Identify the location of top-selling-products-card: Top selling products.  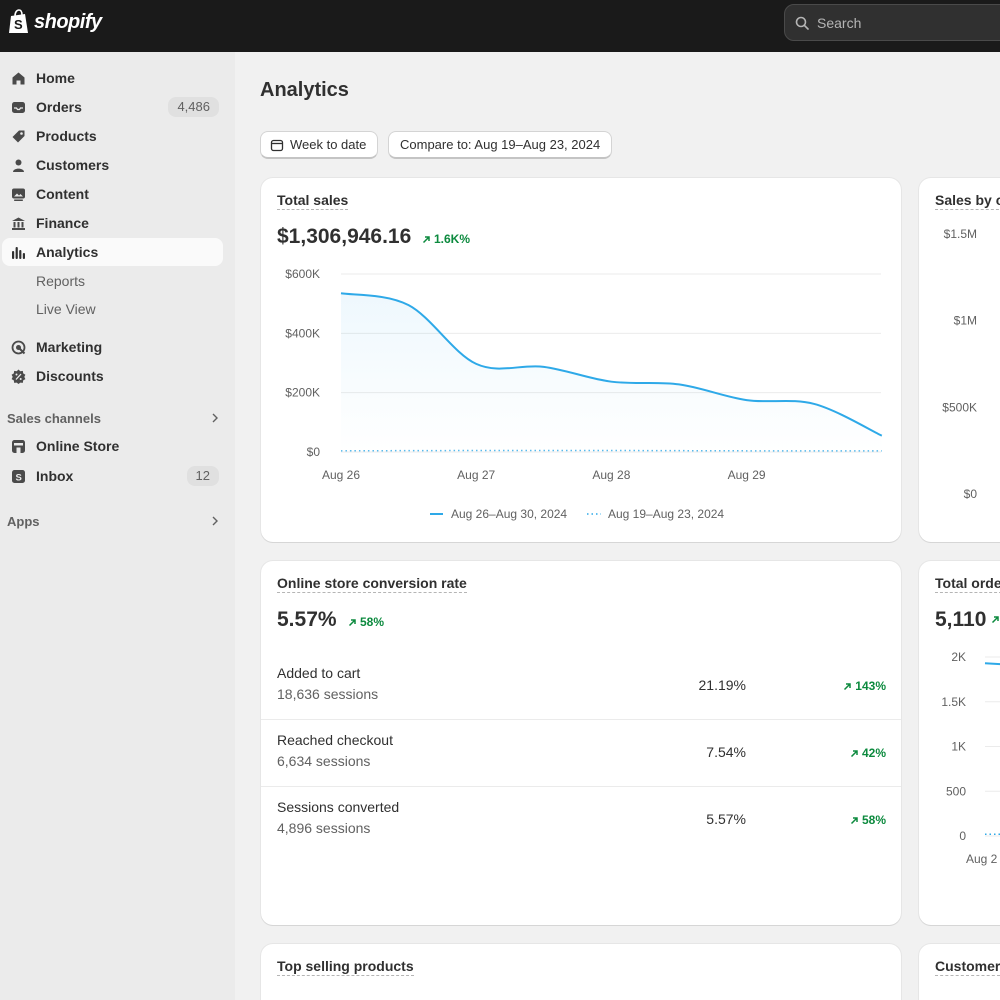
(581, 972).